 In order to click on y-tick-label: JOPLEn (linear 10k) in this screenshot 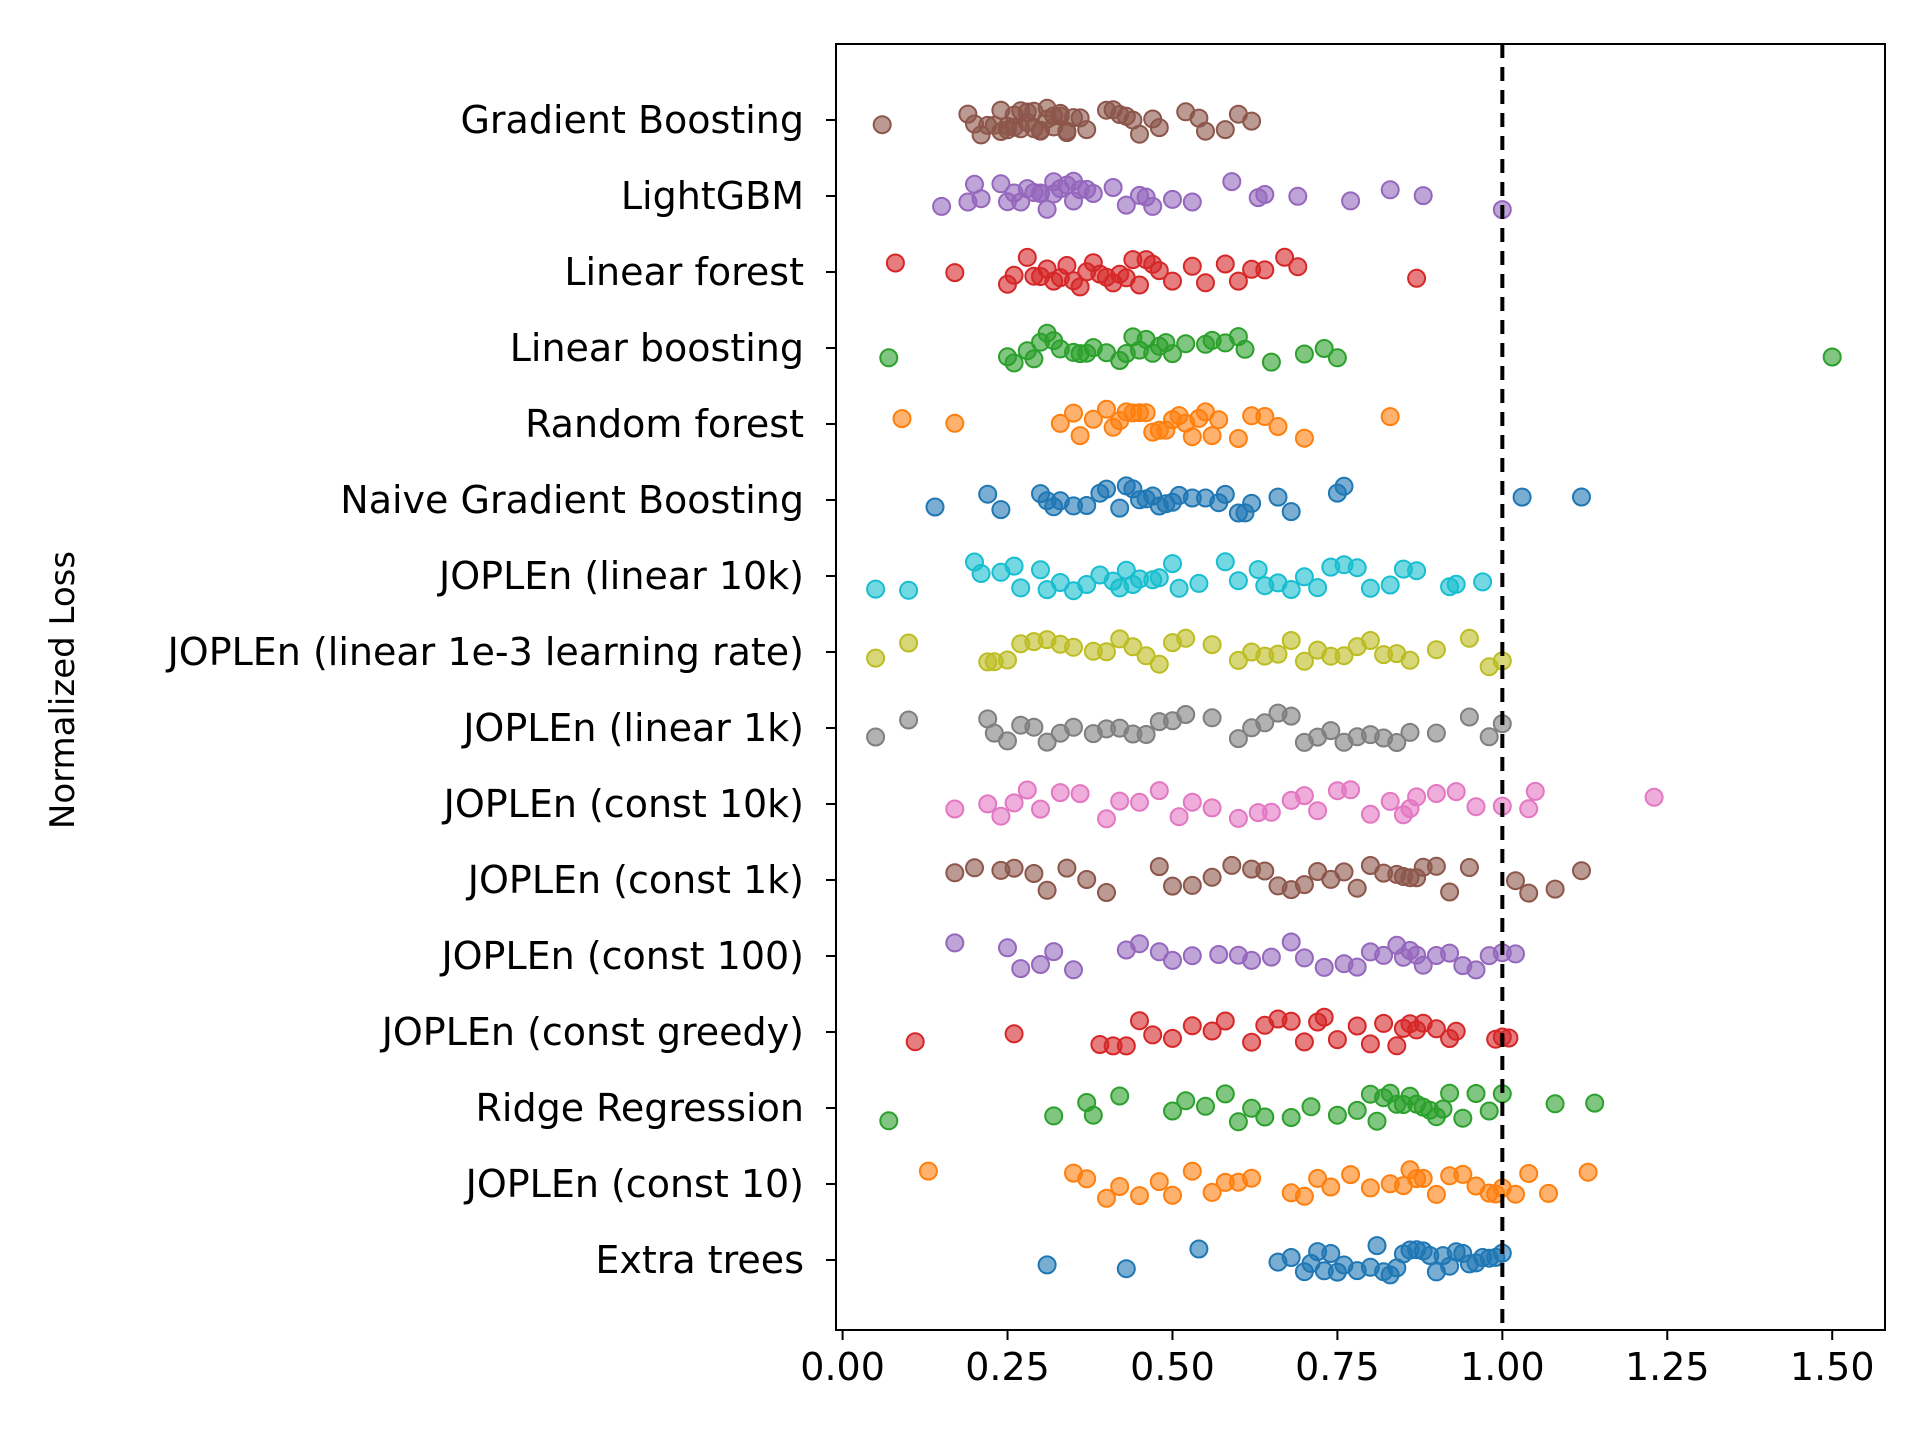, I will do `click(620, 576)`.